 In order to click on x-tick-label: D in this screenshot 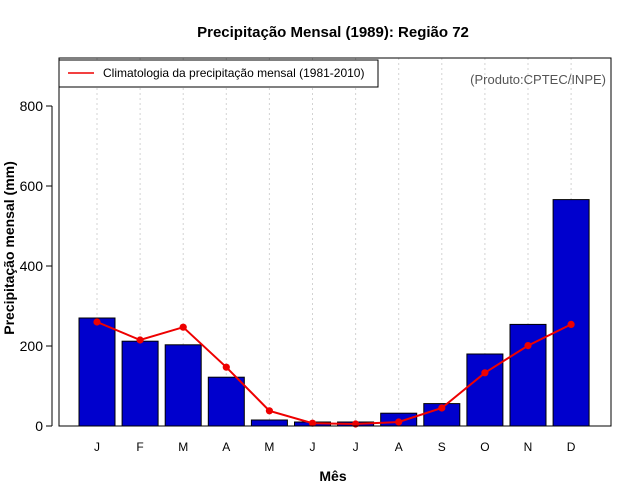, I will do `click(571, 447)`.